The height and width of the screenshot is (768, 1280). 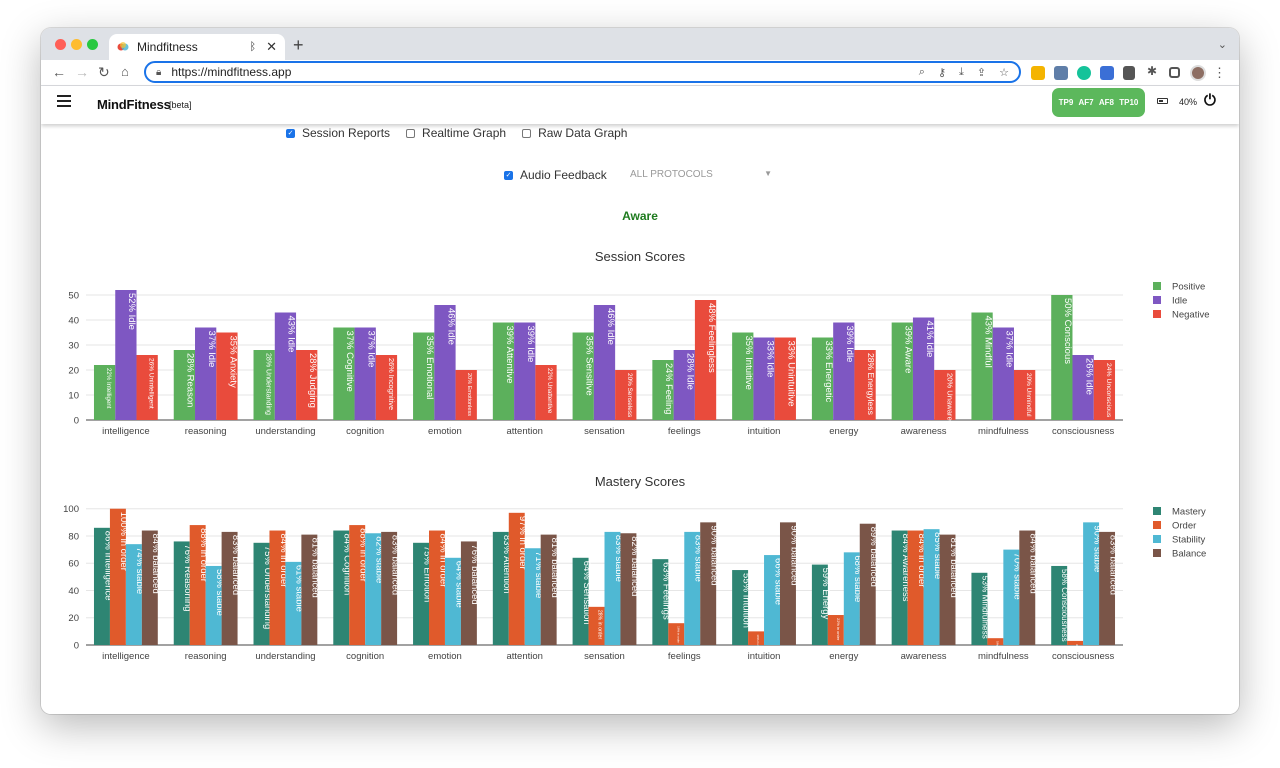 What do you see at coordinates (1038, 73) in the screenshot?
I see `drive-extension-icon` at bounding box center [1038, 73].